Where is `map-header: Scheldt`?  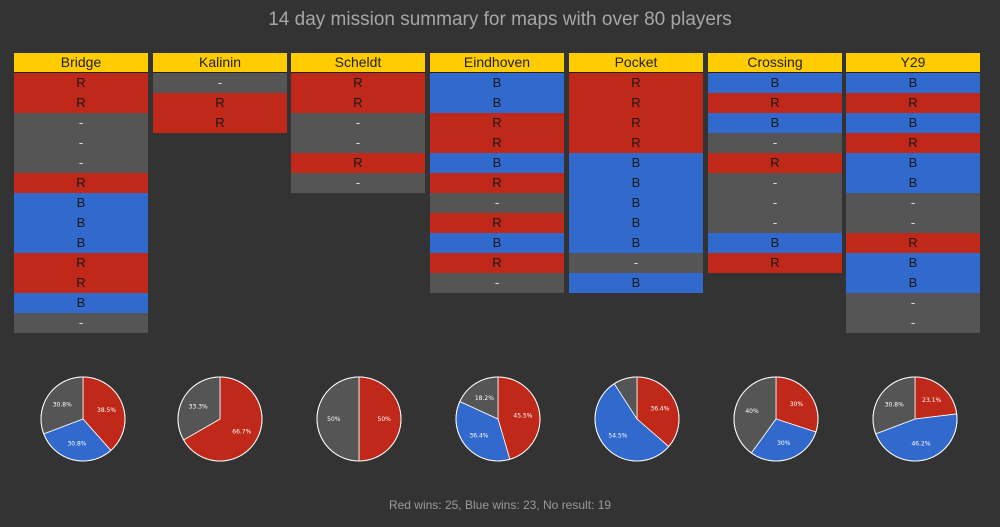 map-header: Scheldt is located at coordinates (358, 63).